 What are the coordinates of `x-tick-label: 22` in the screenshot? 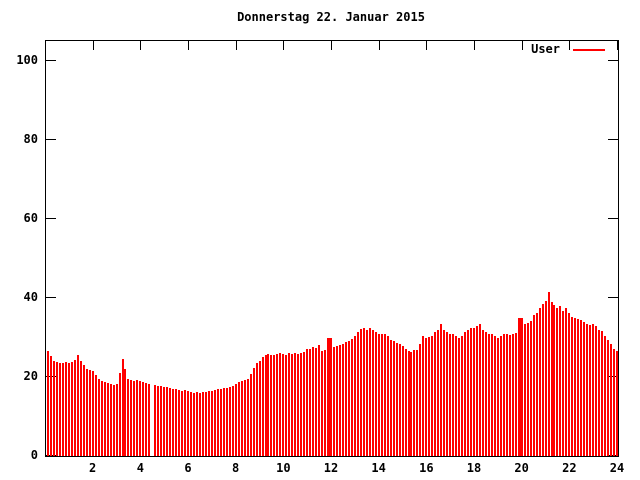 It's located at (569, 468).